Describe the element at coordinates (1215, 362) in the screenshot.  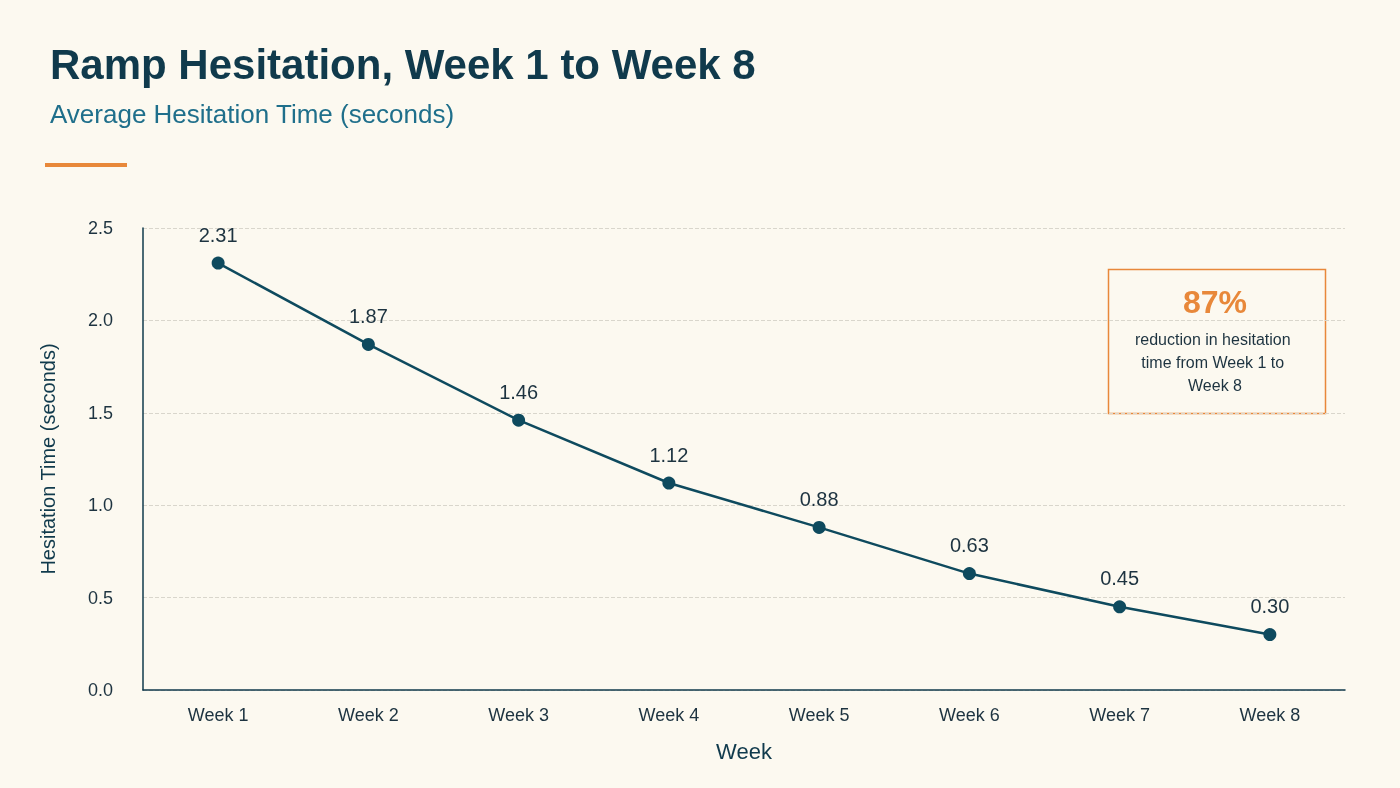
I see `annotation: reduction in hesitation time from Week 1 to Week 8` at that location.